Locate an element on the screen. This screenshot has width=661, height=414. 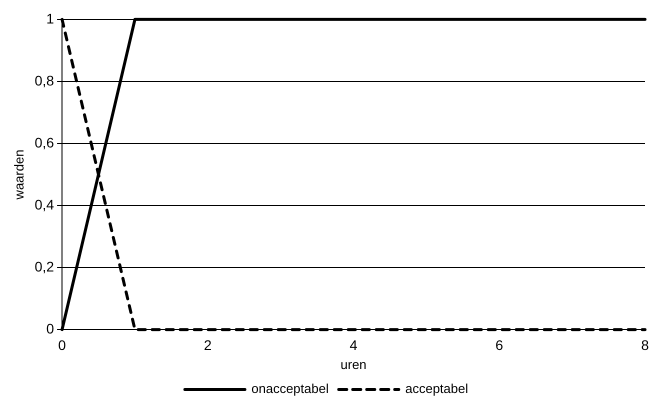
x-axis-title: uren is located at coordinates (353, 364).